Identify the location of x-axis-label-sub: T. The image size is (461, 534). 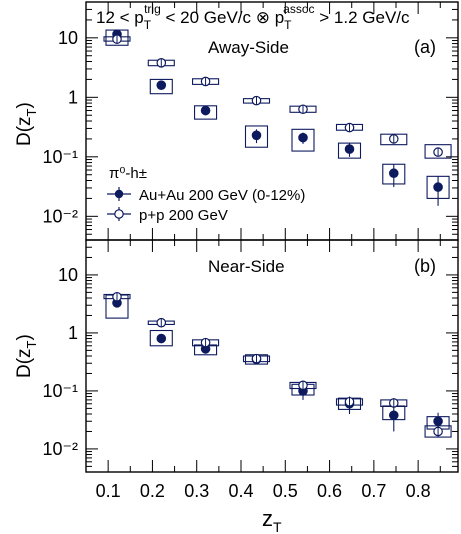
(277, 526).